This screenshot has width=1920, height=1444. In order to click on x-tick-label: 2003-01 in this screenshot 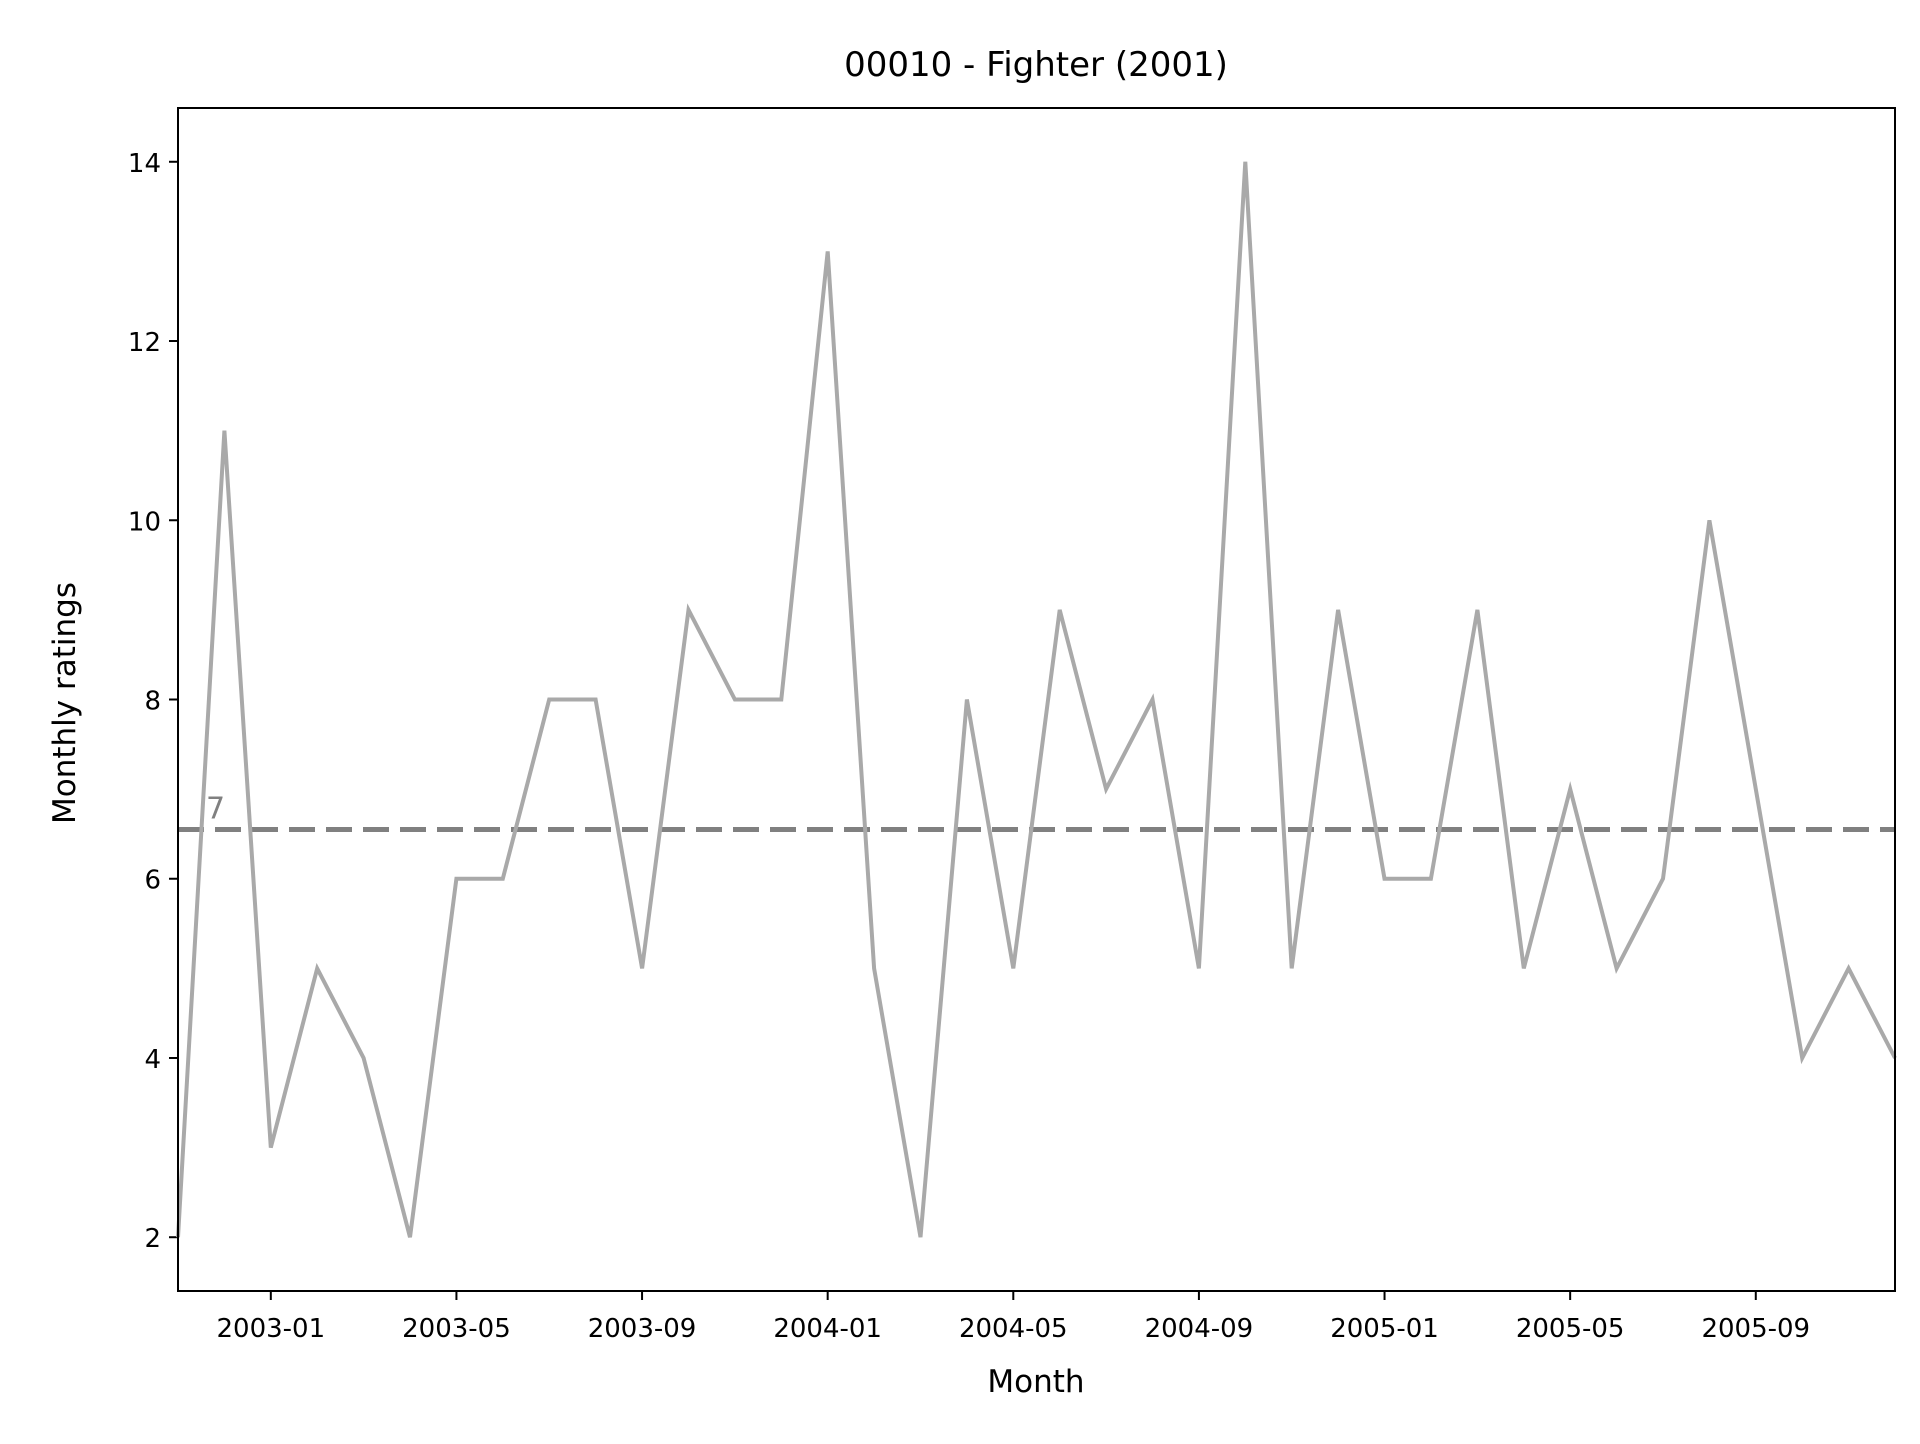, I will do `click(270, 1329)`.